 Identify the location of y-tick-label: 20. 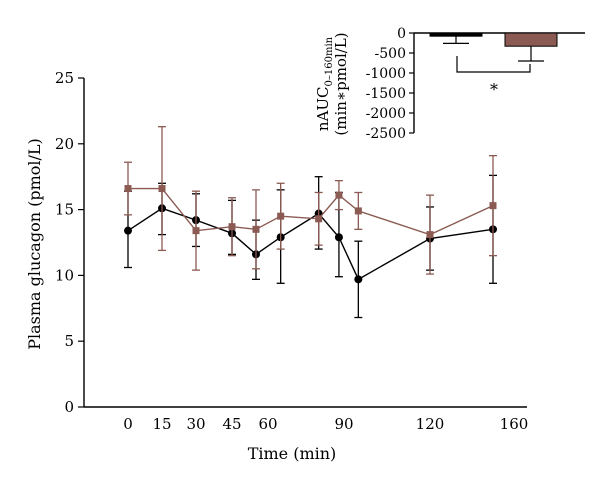
(64, 144).